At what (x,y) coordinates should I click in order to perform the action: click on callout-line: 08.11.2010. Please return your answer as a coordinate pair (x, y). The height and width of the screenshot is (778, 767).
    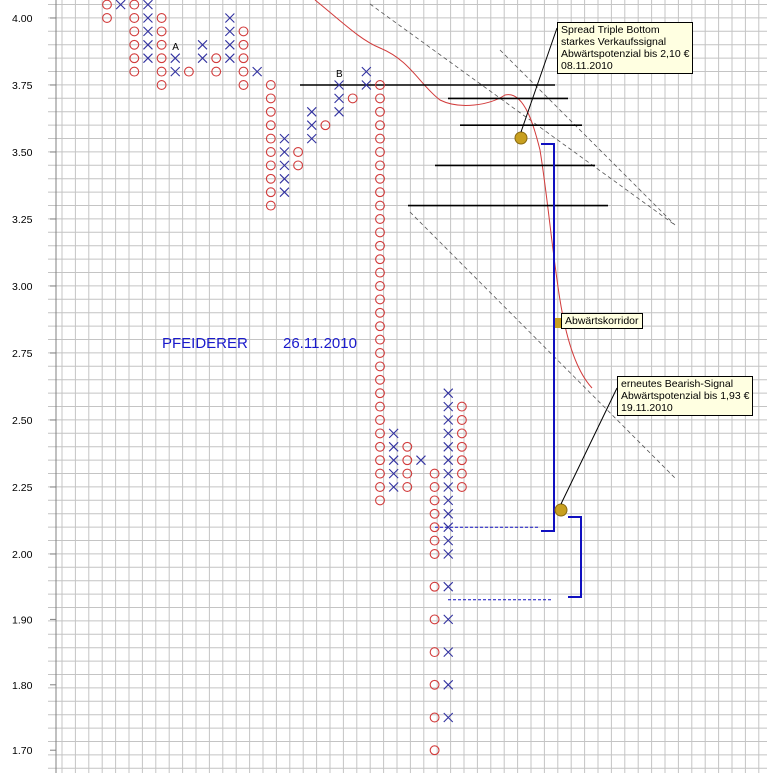
    Looking at the image, I should click on (587, 66).